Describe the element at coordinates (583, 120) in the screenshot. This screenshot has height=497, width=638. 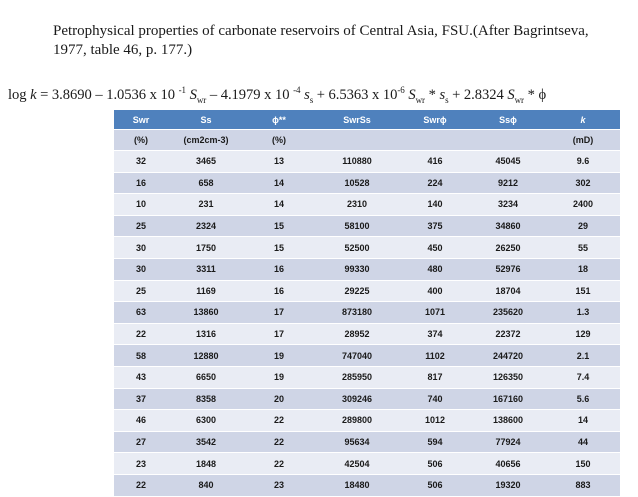
I see `header-k: k` at that location.